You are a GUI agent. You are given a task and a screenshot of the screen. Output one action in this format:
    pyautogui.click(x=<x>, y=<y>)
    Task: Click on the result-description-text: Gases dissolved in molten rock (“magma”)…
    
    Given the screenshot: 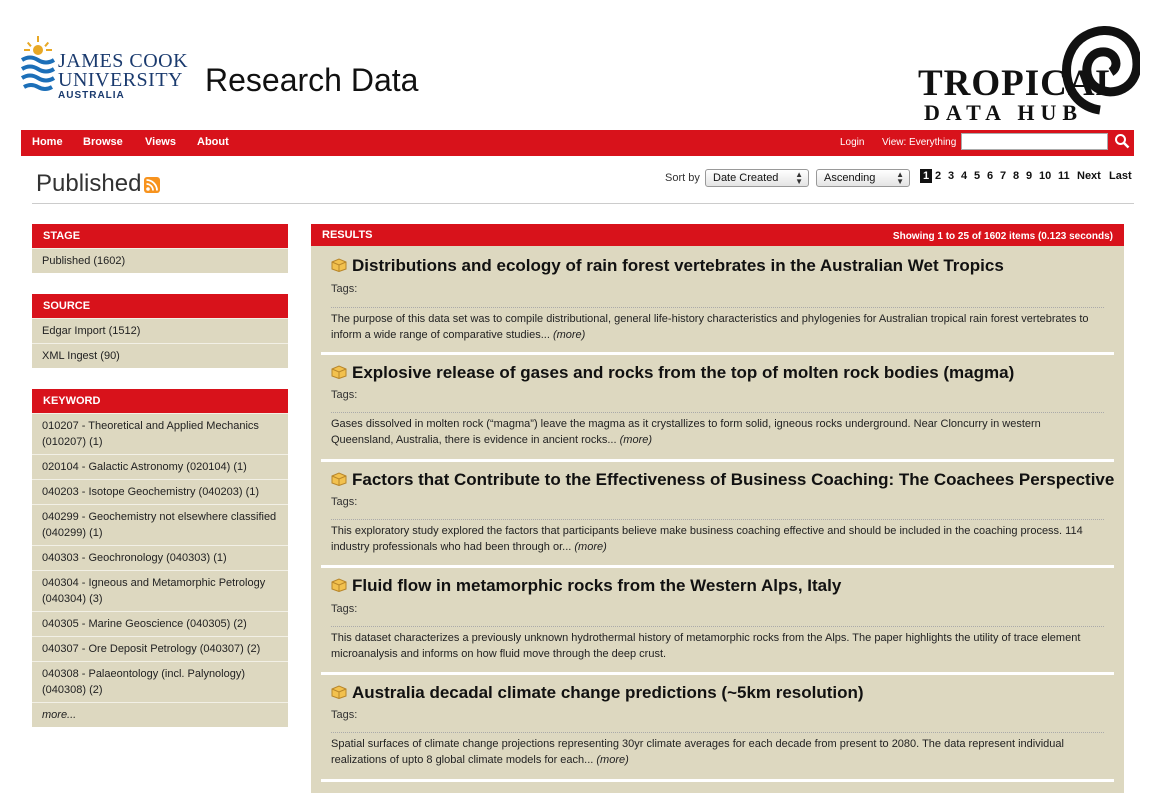 What is the action you would take?
    pyautogui.click(x=686, y=432)
    